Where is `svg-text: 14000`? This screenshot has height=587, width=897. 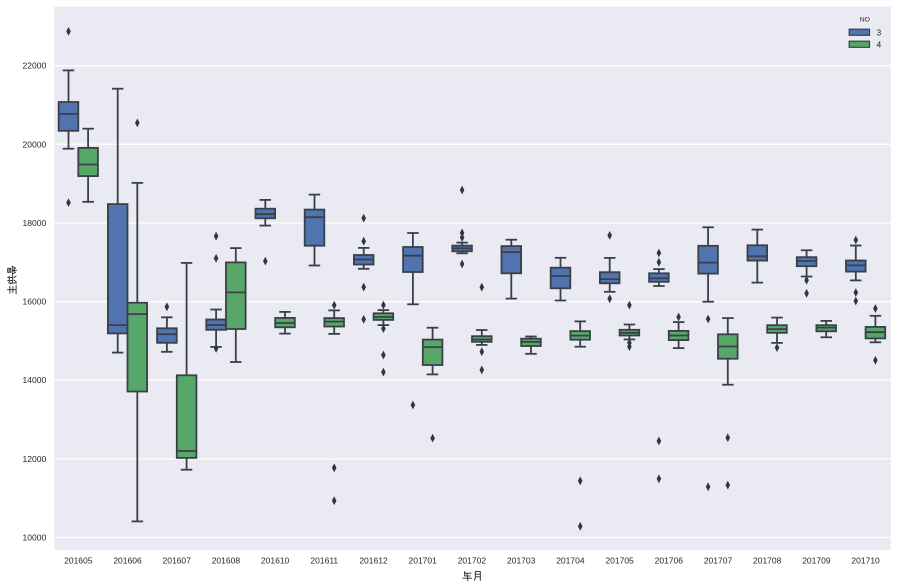 svg-text: 14000 is located at coordinates (35, 380).